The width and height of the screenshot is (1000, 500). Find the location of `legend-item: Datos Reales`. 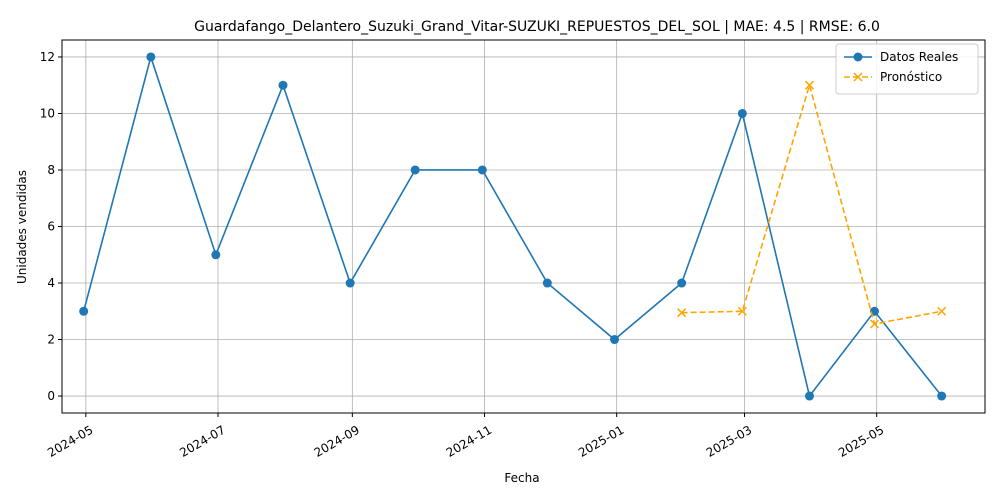

legend-item: Datos Reales is located at coordinates (901, 57).